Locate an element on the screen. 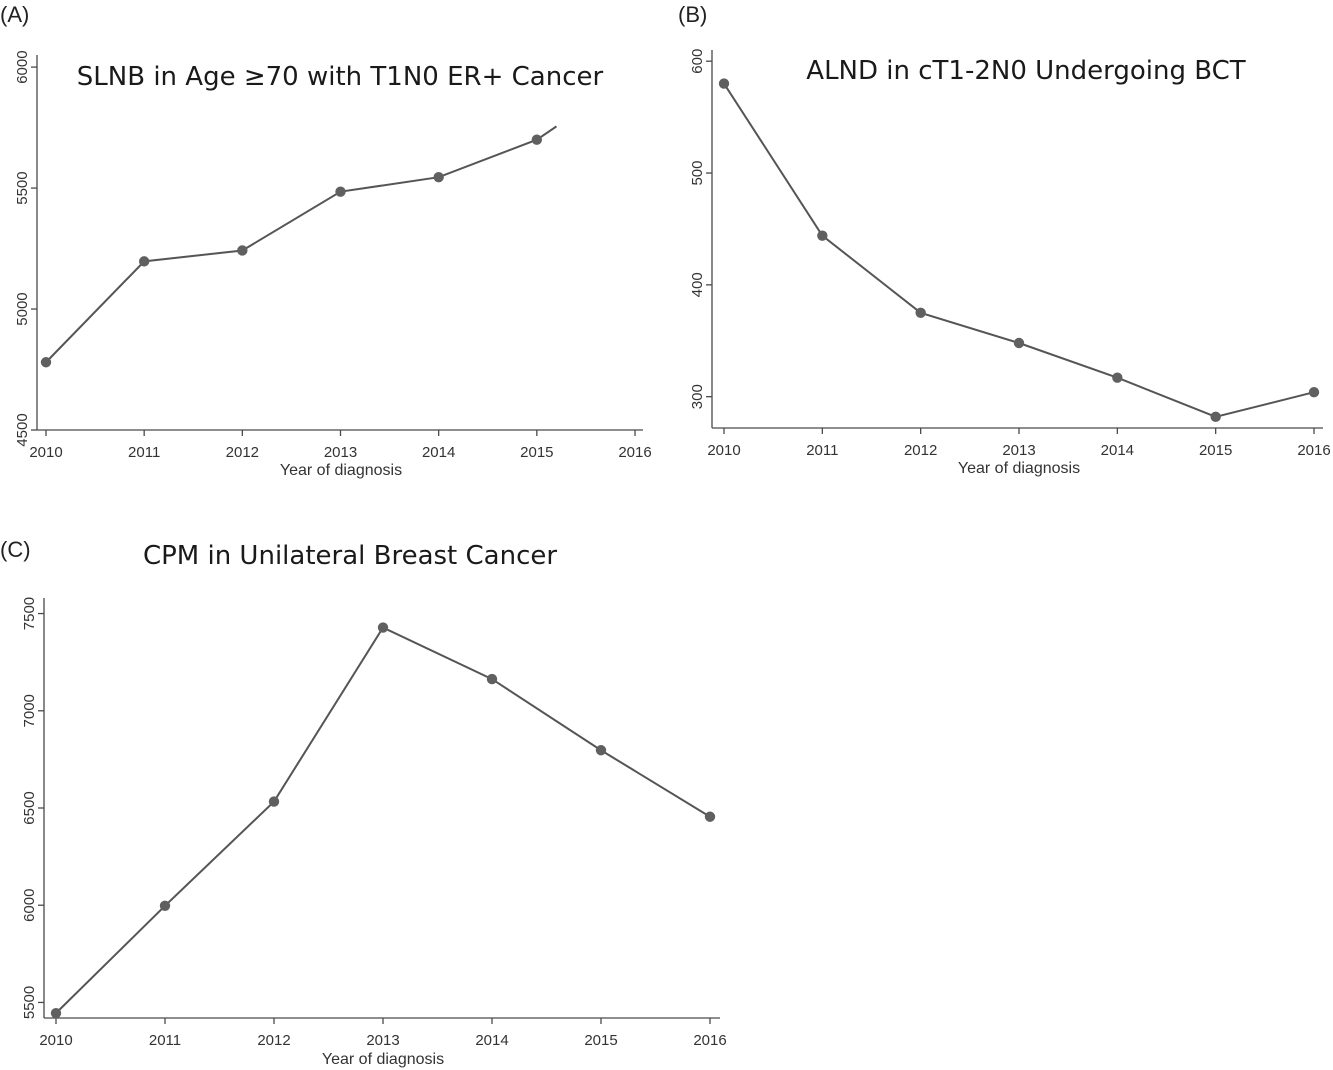  x-tick-label-c: 2016 is located at coordinates (709, 1040).